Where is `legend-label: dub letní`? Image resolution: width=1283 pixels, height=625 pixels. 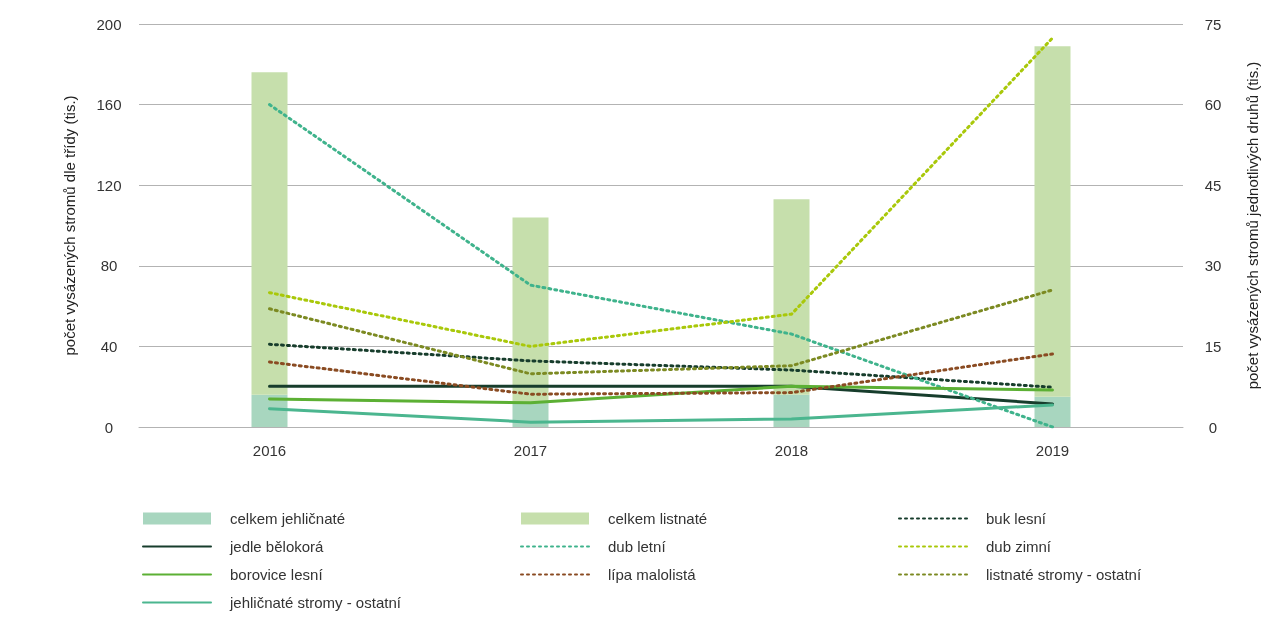
legend-label: dub letní is located at coordinates (637, 546).